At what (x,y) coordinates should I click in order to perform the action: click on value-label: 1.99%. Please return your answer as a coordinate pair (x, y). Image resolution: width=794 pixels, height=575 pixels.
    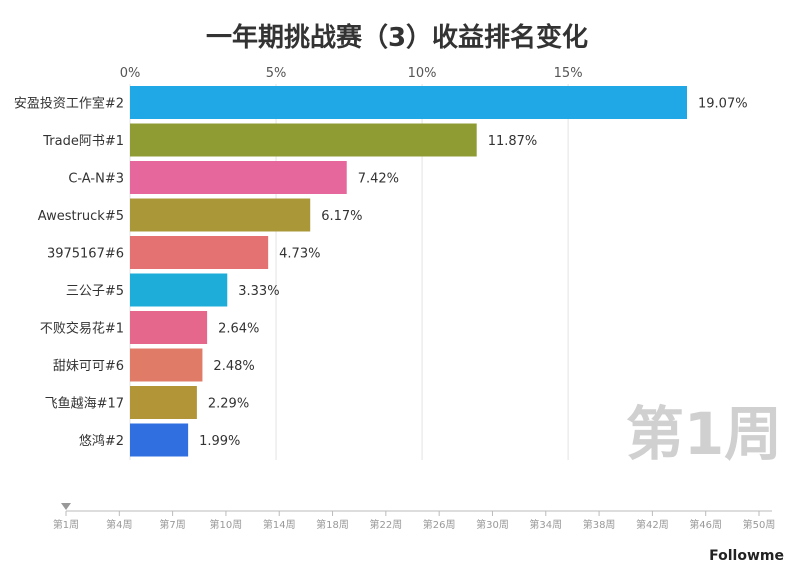
    Looking at the image, I should click on (219, 441).